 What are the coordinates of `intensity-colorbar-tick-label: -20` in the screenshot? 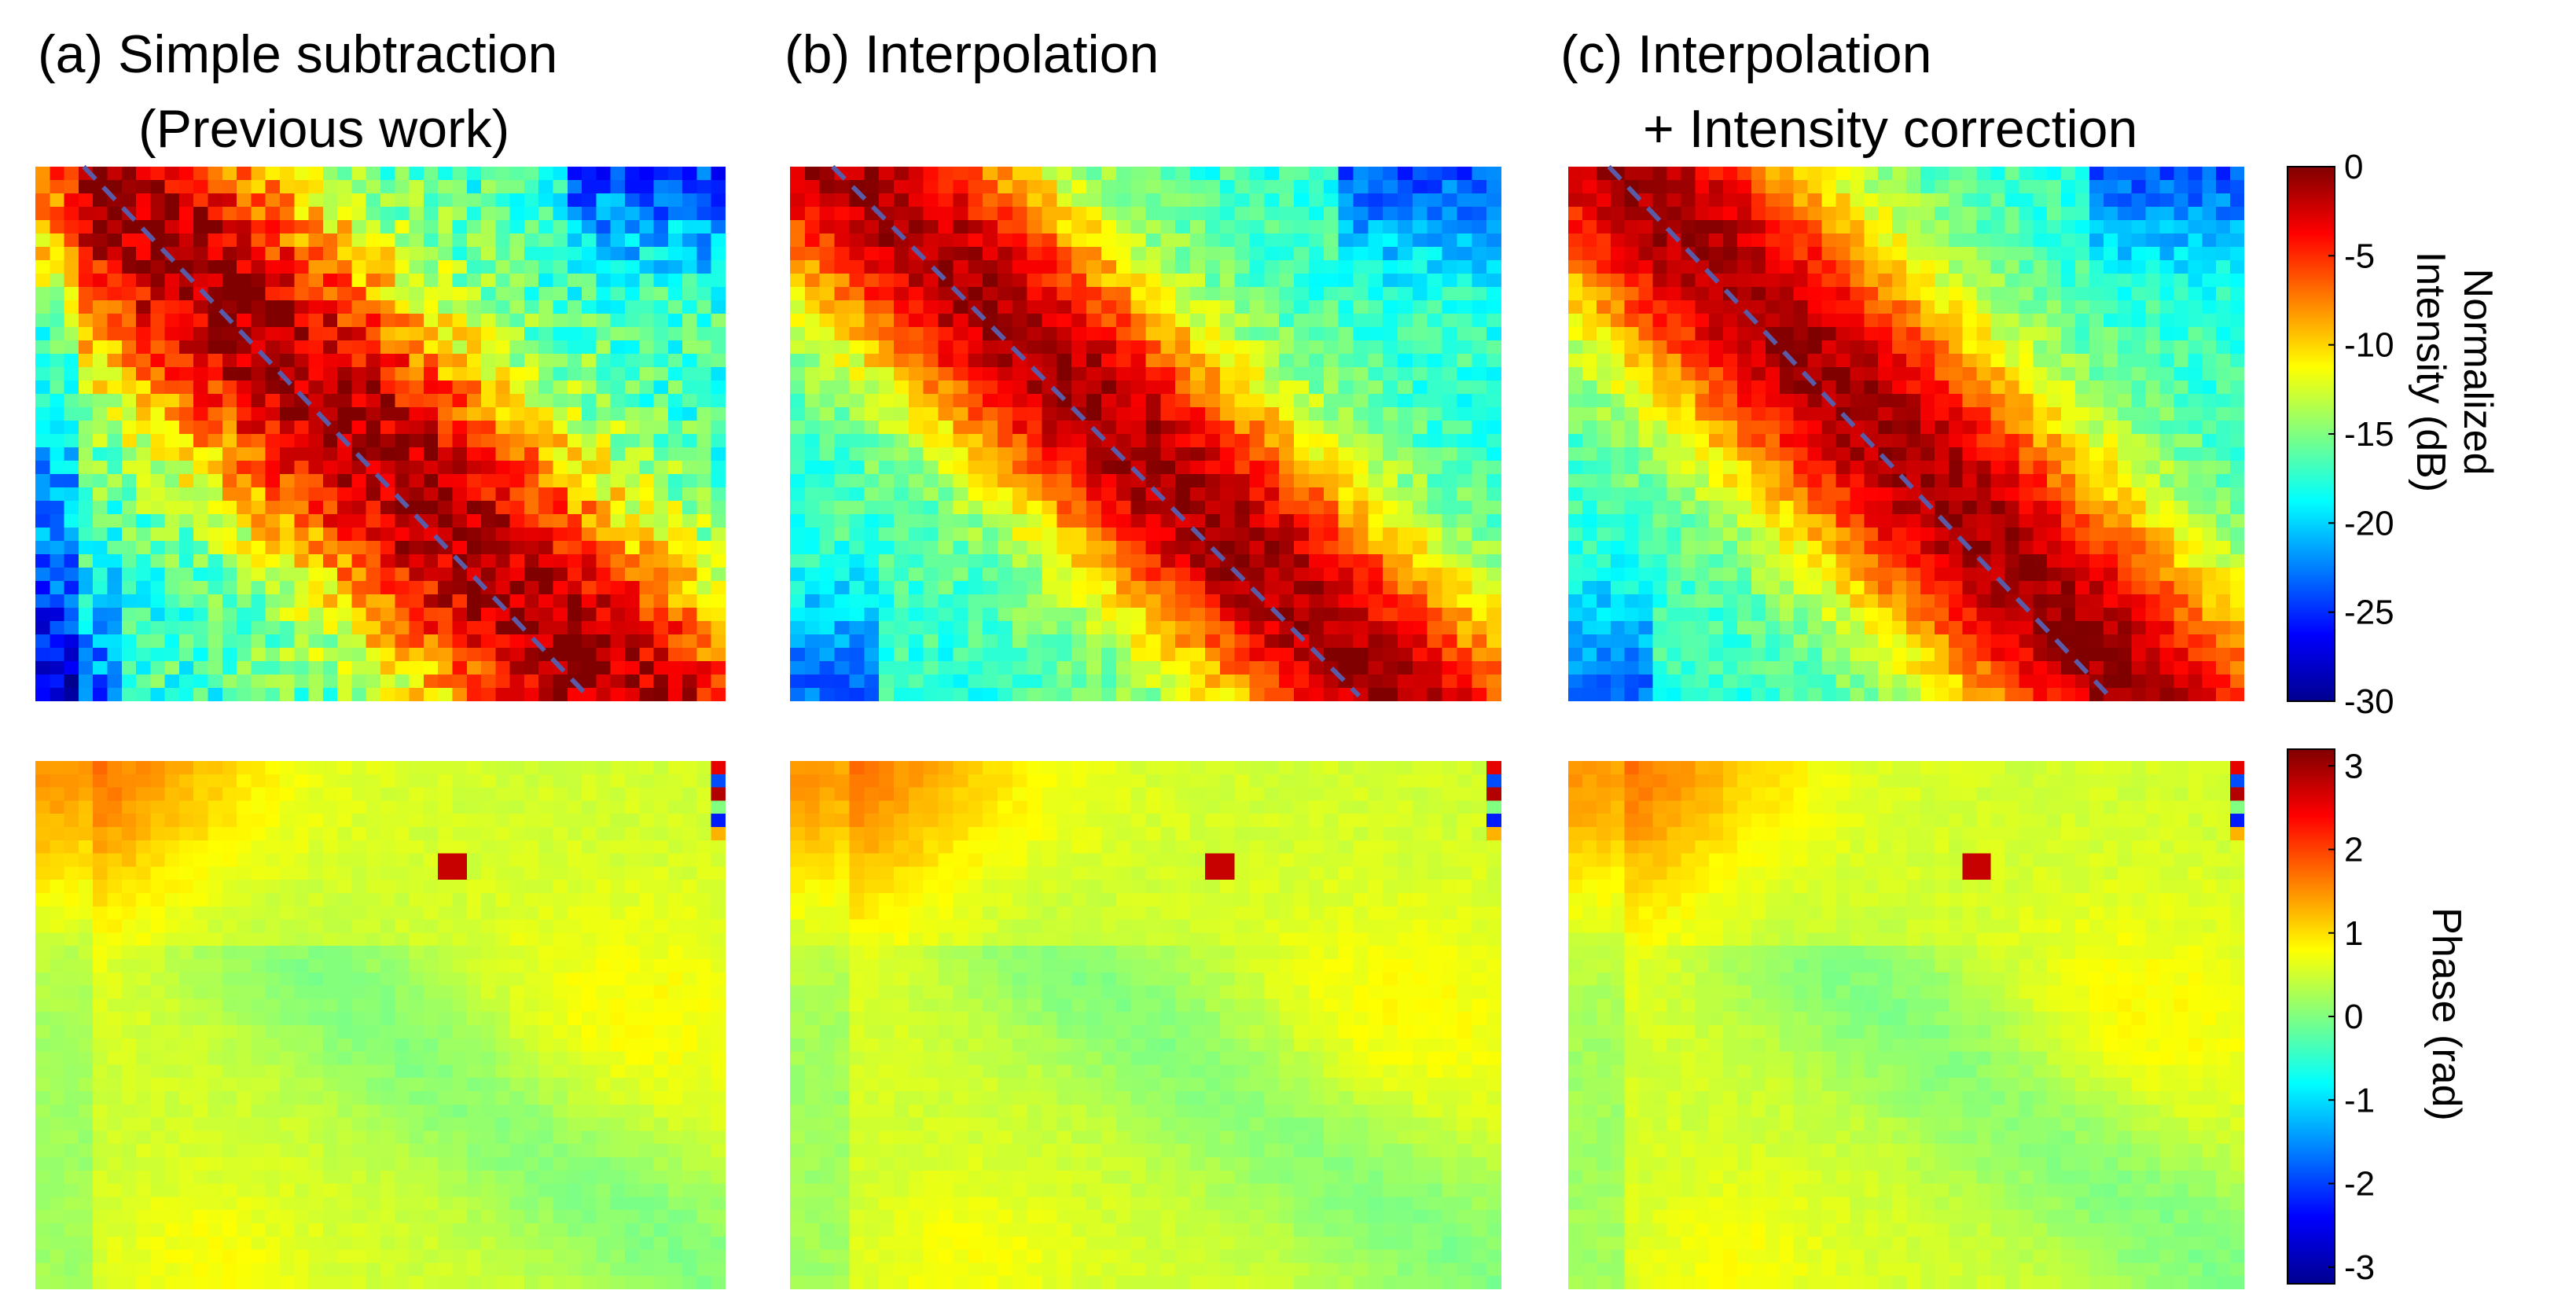 It's located at (2369, 523).